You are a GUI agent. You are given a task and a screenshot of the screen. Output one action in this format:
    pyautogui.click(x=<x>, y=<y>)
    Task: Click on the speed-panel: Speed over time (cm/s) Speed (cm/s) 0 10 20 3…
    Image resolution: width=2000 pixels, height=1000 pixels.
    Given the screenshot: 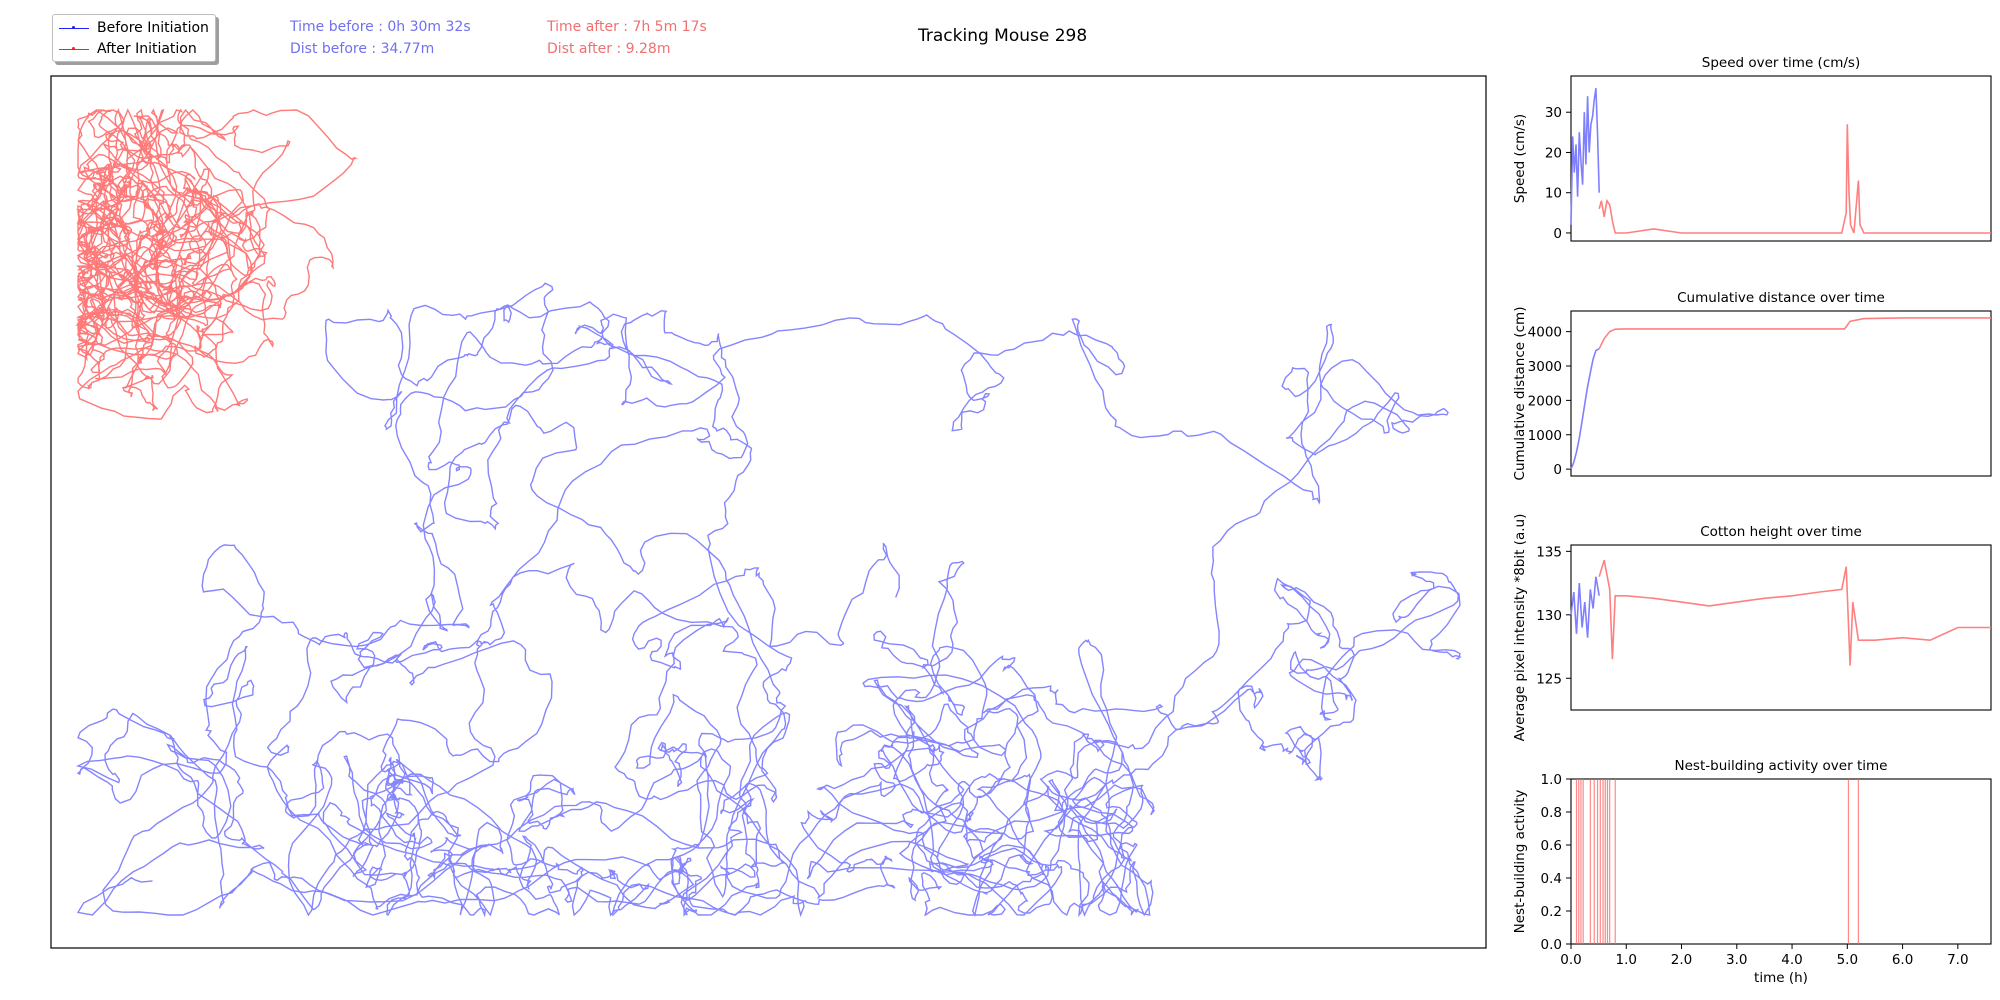 What is the action you would take?
    pyautogui.click(x=1752, y=148)
    